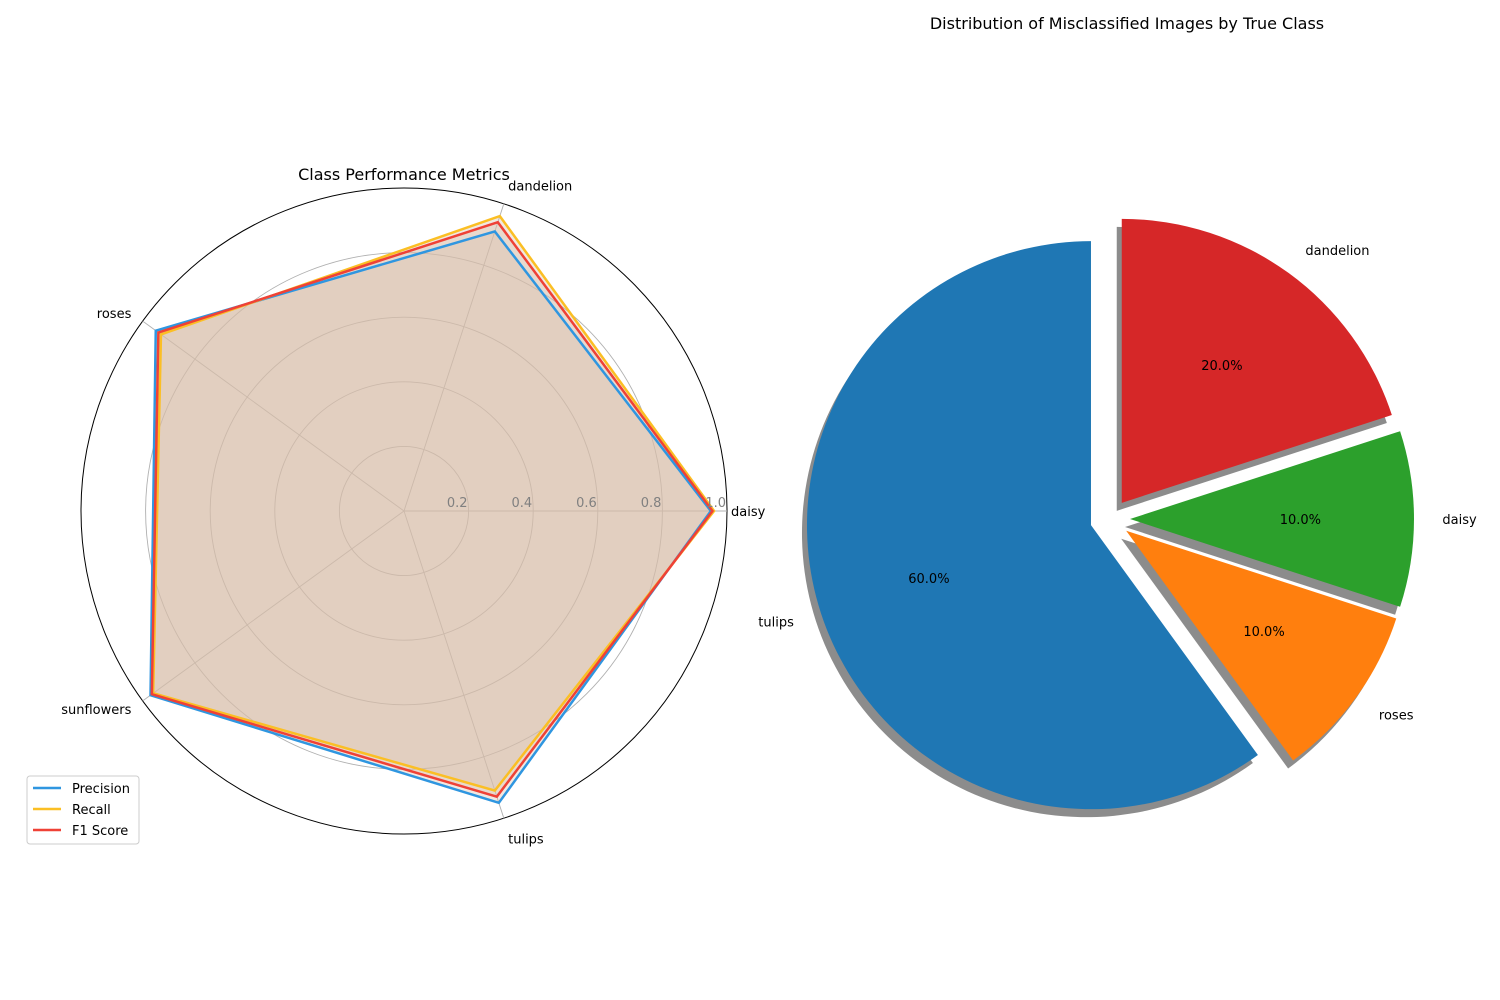 The width and height of the screenshot is (1500, 1000). Describe the element at coordinates (457, 503) in the screenshot. I see `radar-tick-label: 0.2` at that location.